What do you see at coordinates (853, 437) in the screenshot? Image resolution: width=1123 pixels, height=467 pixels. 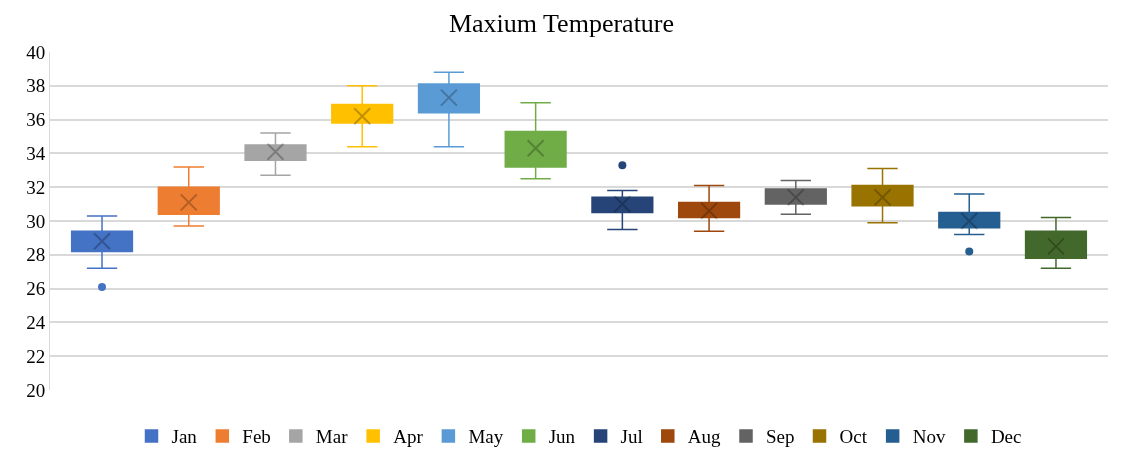 I see `legend-label: Oct` at bounding box center [853, 437].